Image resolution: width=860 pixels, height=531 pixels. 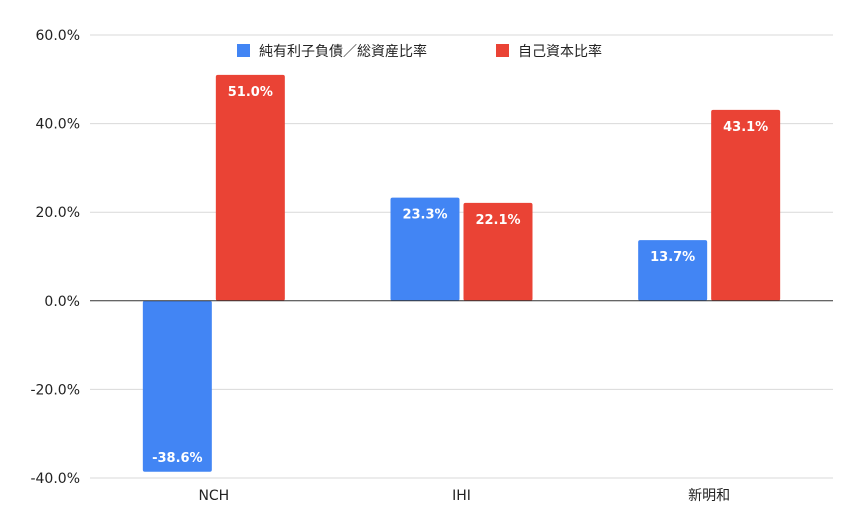 What do you see at coordinates (250, 92) in the screenshot?
I see `data-label: 51.0%` at bounding box center [250, 92].